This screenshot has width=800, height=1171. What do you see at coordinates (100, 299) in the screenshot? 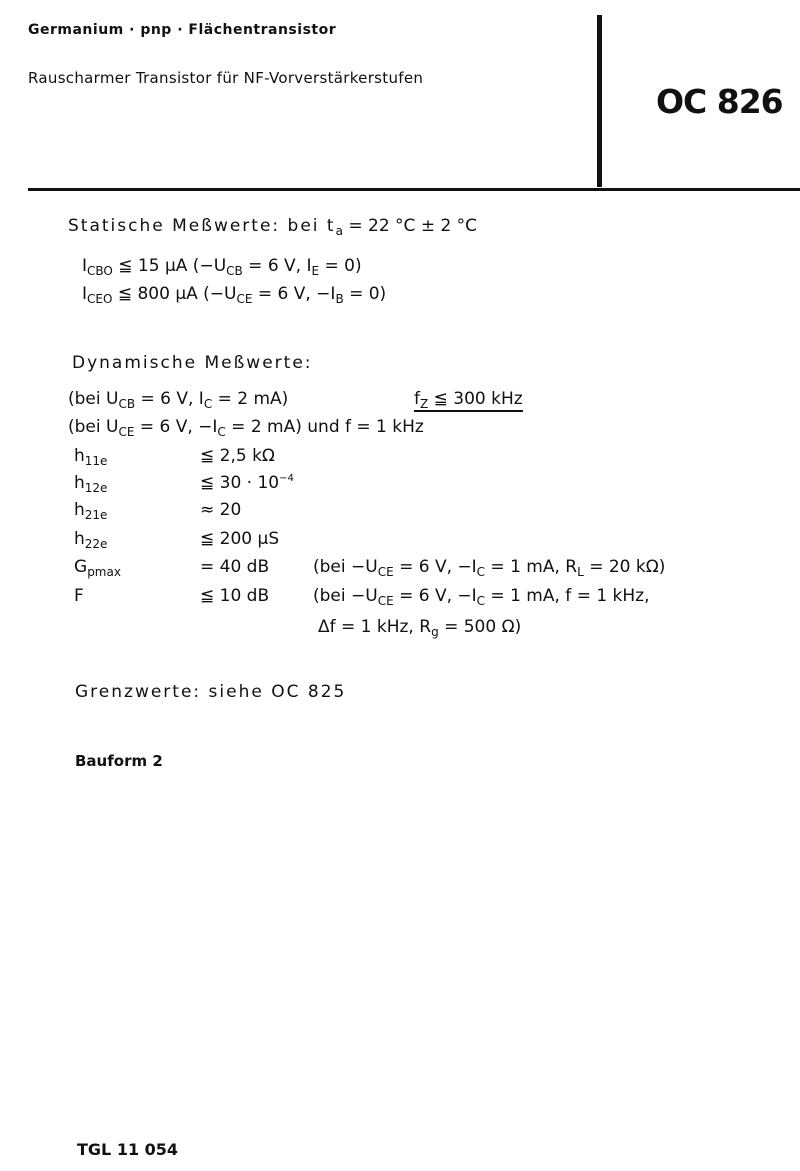
I see `sym-sub: CEO` at bounding box center [100, 299].